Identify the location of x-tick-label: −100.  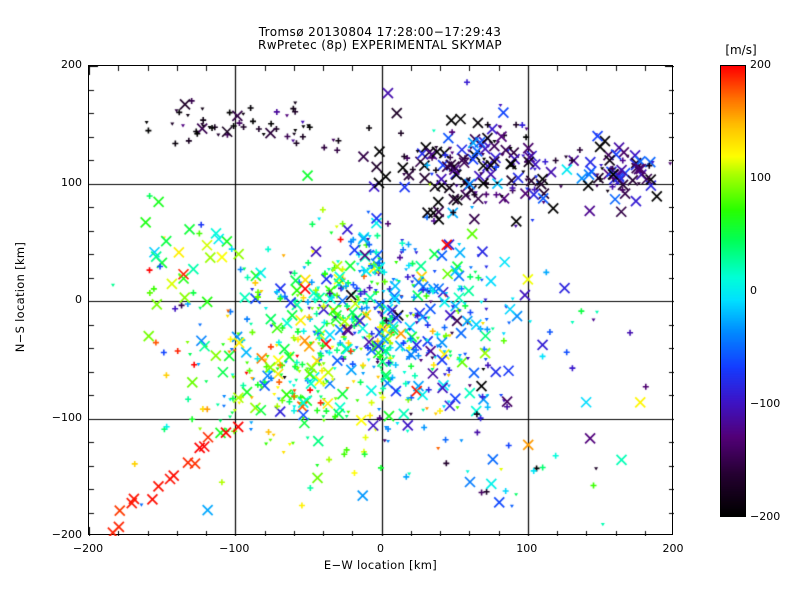
(234, 548).